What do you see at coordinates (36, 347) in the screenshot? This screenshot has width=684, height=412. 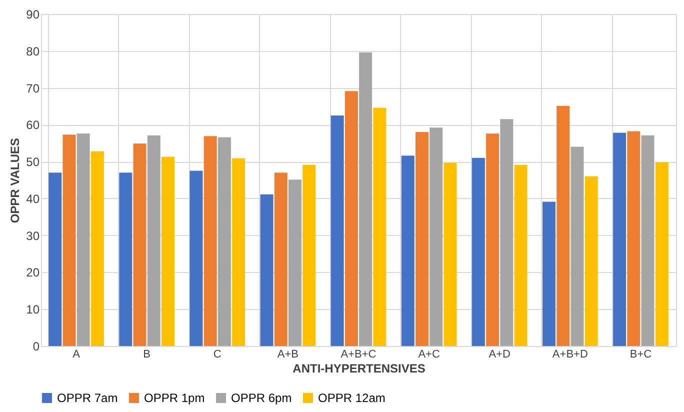 I see `y-tick-label: 0` at bounding box center [36, 347].